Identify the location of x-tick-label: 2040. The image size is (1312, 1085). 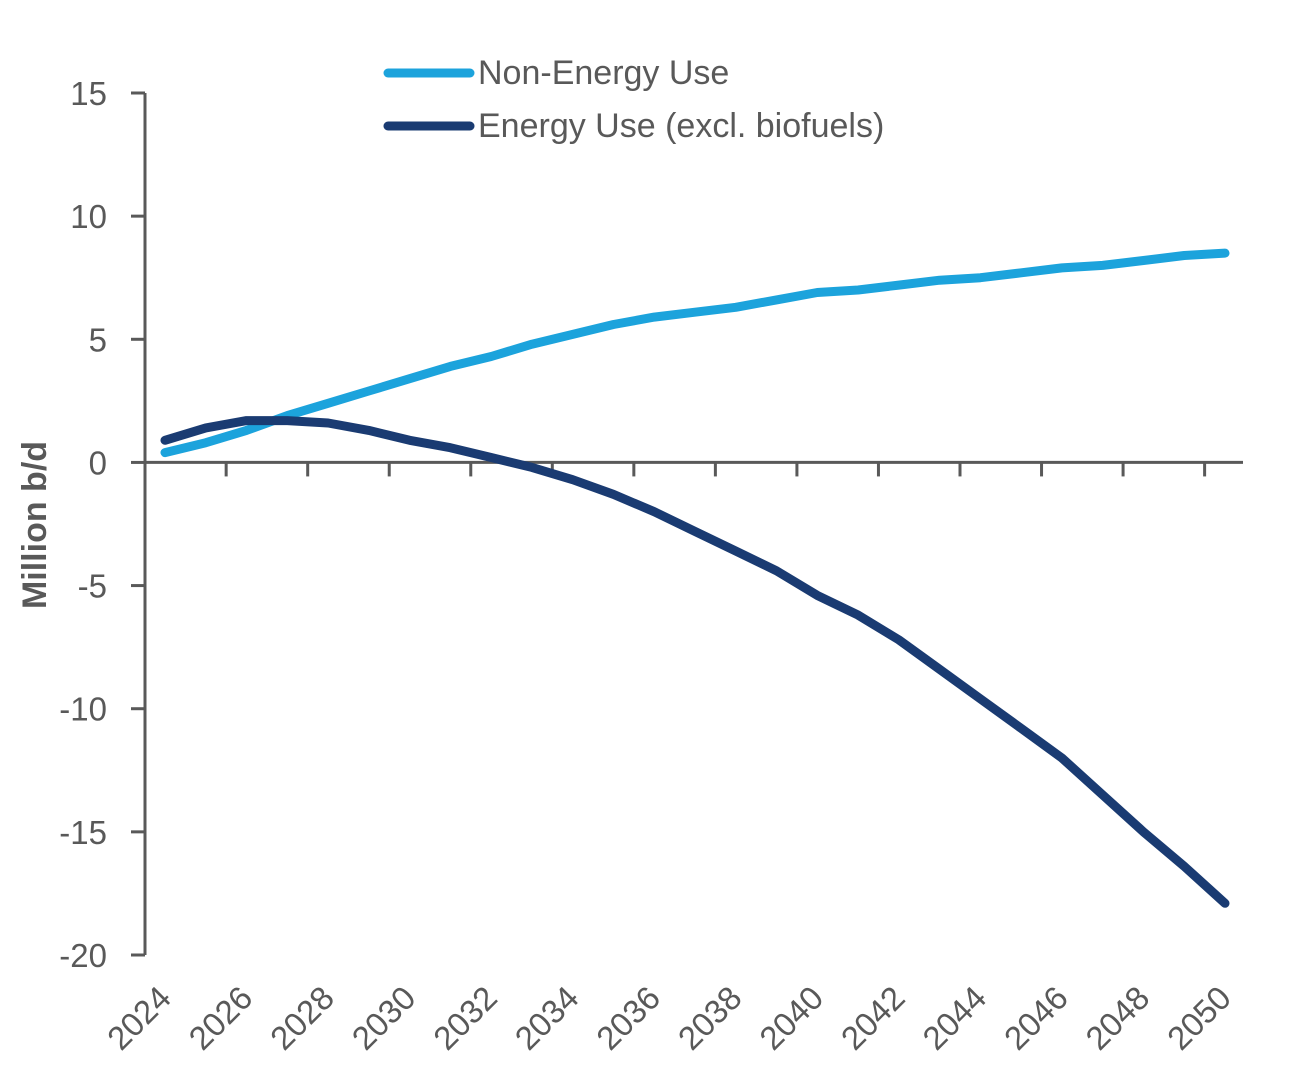
(791, 1018).